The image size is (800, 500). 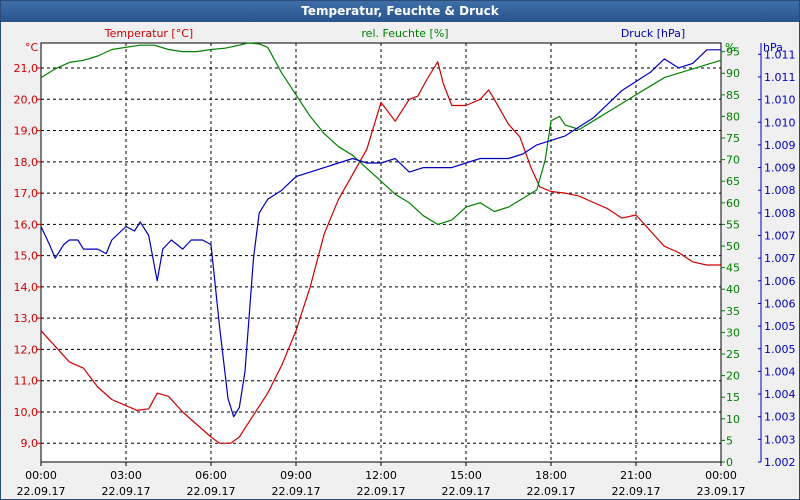 What do you see at coordinates (733, 224) in the screenshot?
I see `humidity-tick-label: 55` at bounding box center [733, 224].